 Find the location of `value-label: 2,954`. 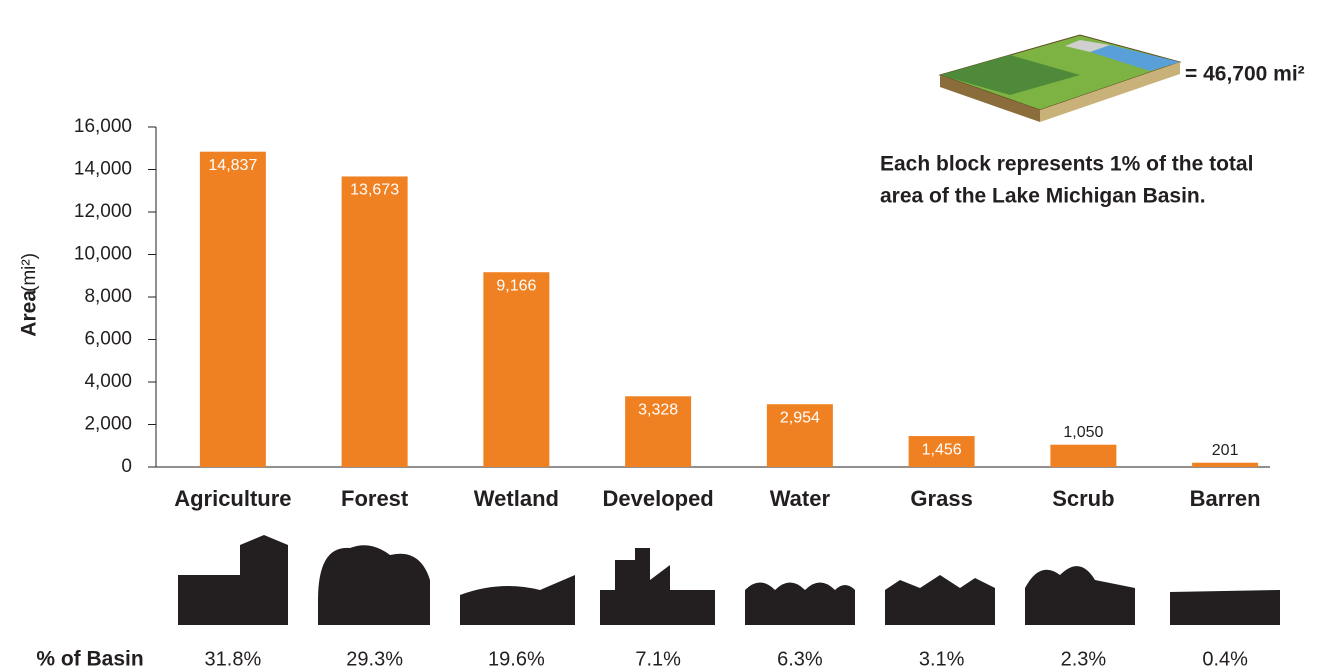

value-label: 2,954 is located at coordinates (800, 417).